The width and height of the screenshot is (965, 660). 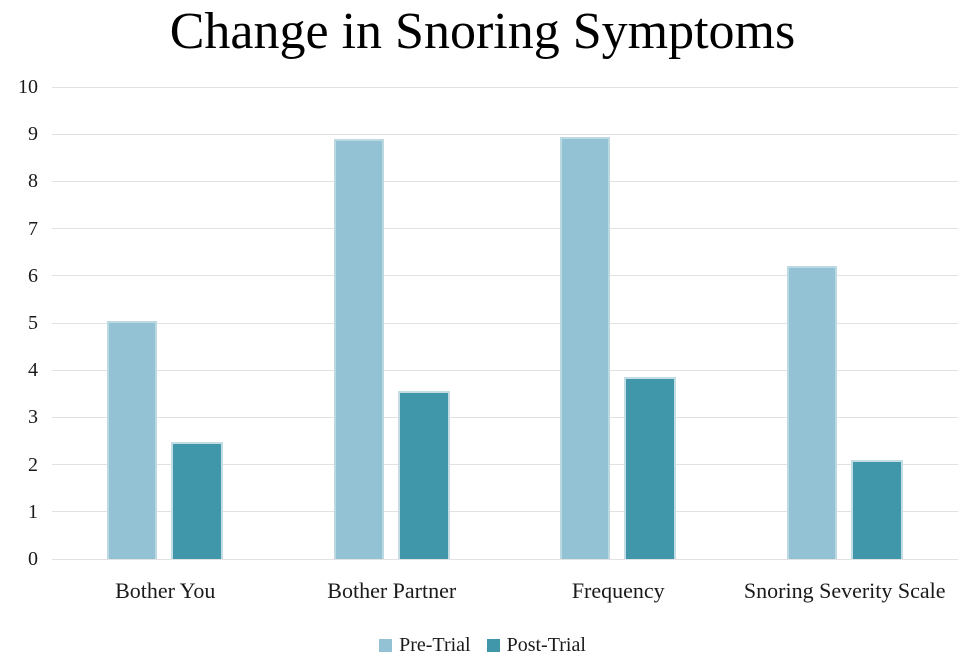 I want to click on y-axis-tick-label: 7, so click(x=33, y=228).